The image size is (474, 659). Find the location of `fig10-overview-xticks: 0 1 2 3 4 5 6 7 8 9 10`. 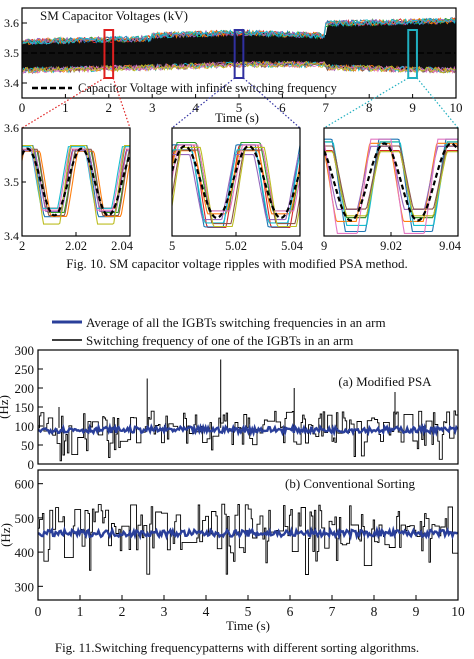

fig10-overview-xticks: 0 1 2 3 4 5 6 7 8 9 10 is located at coordinates (241, 104).